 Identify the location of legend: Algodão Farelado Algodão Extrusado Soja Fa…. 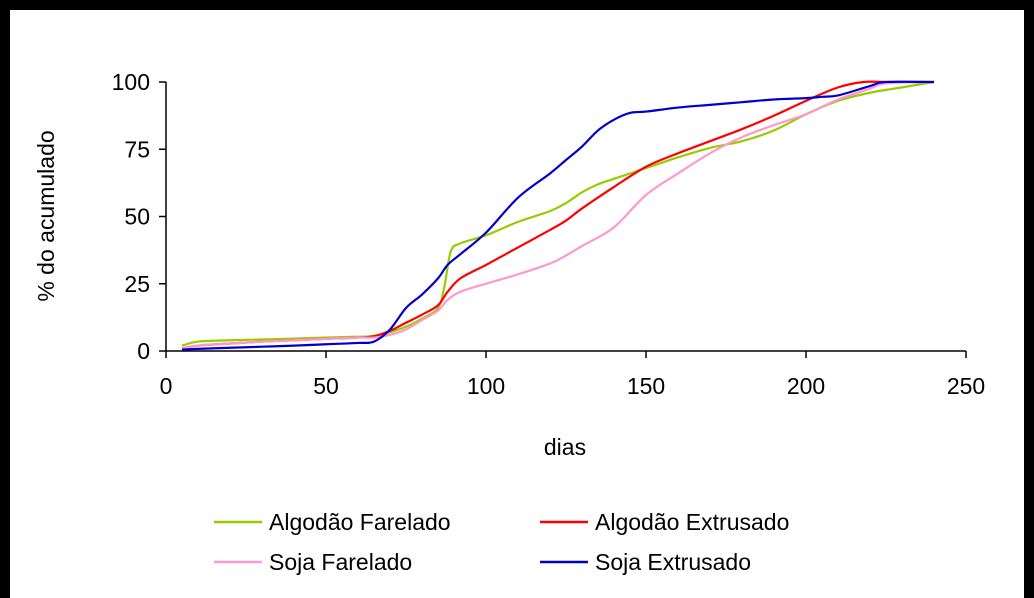
(501, 542).